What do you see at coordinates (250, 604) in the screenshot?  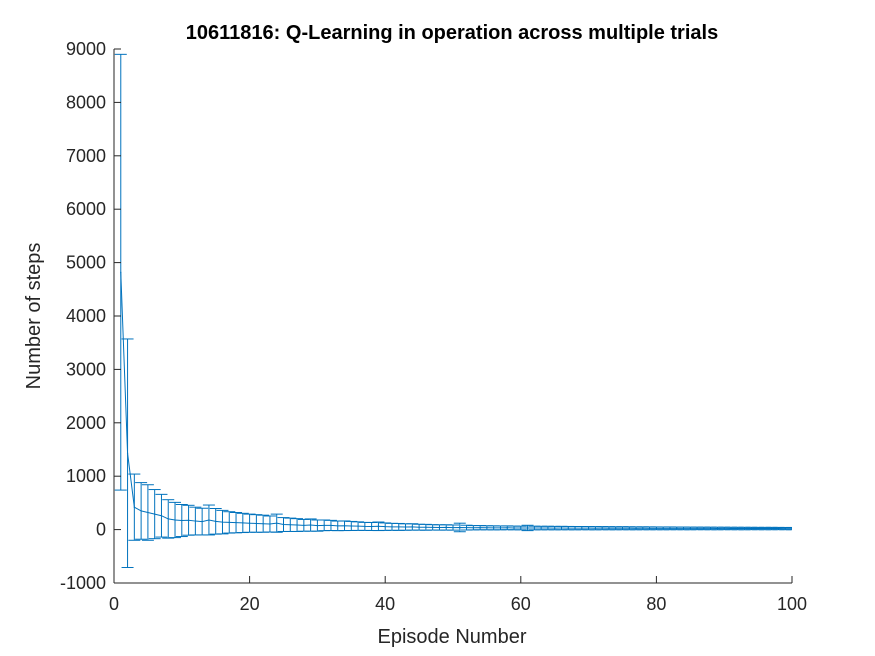 I see `x-tick-label: 20` at bounding box center [250, 604].